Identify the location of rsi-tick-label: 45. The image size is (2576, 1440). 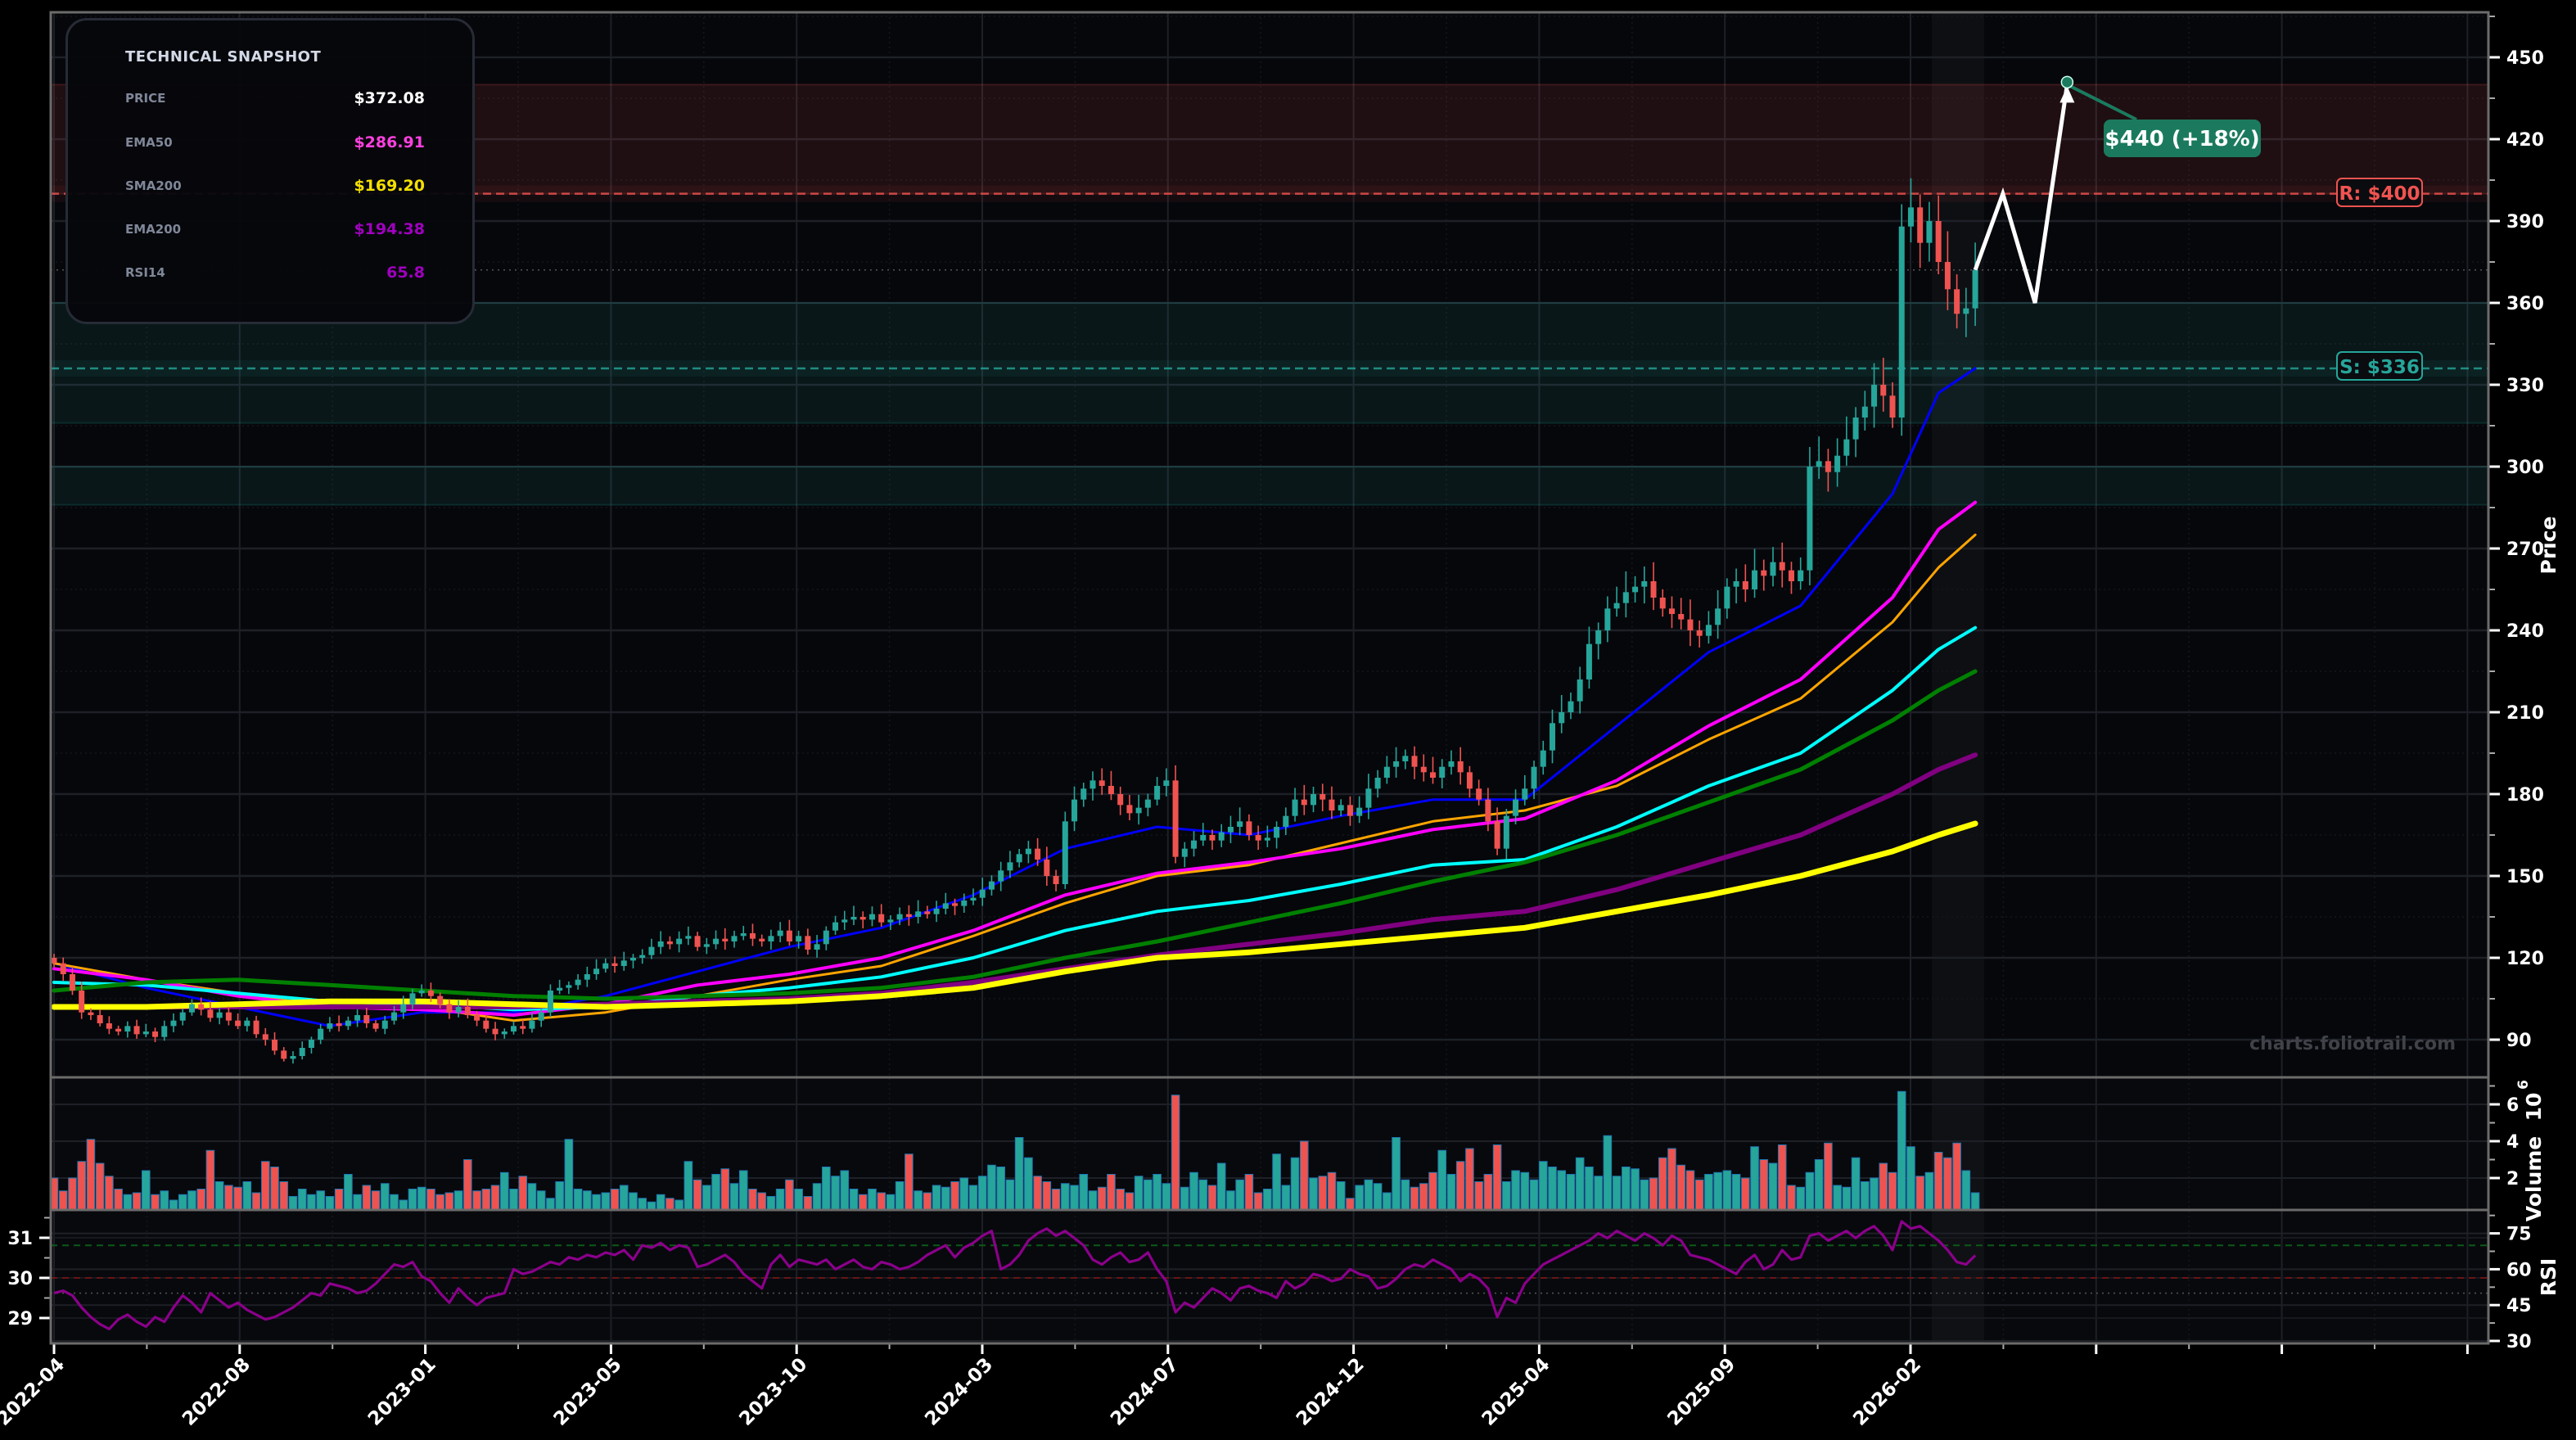
(2519, 1306).